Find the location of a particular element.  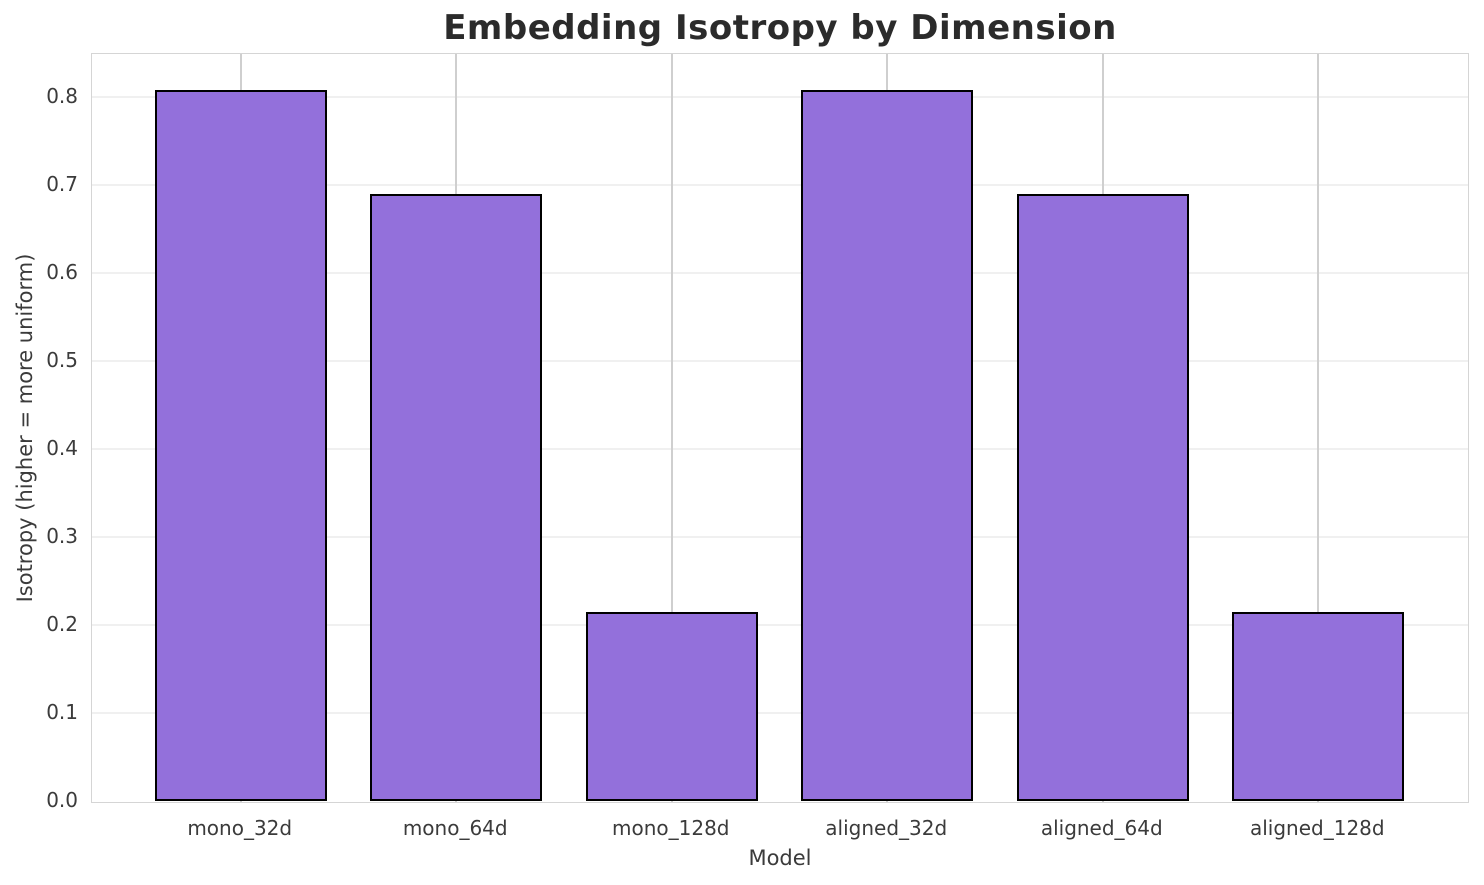

y-tick-label: 0.4 is located at coordinates (62, 448).